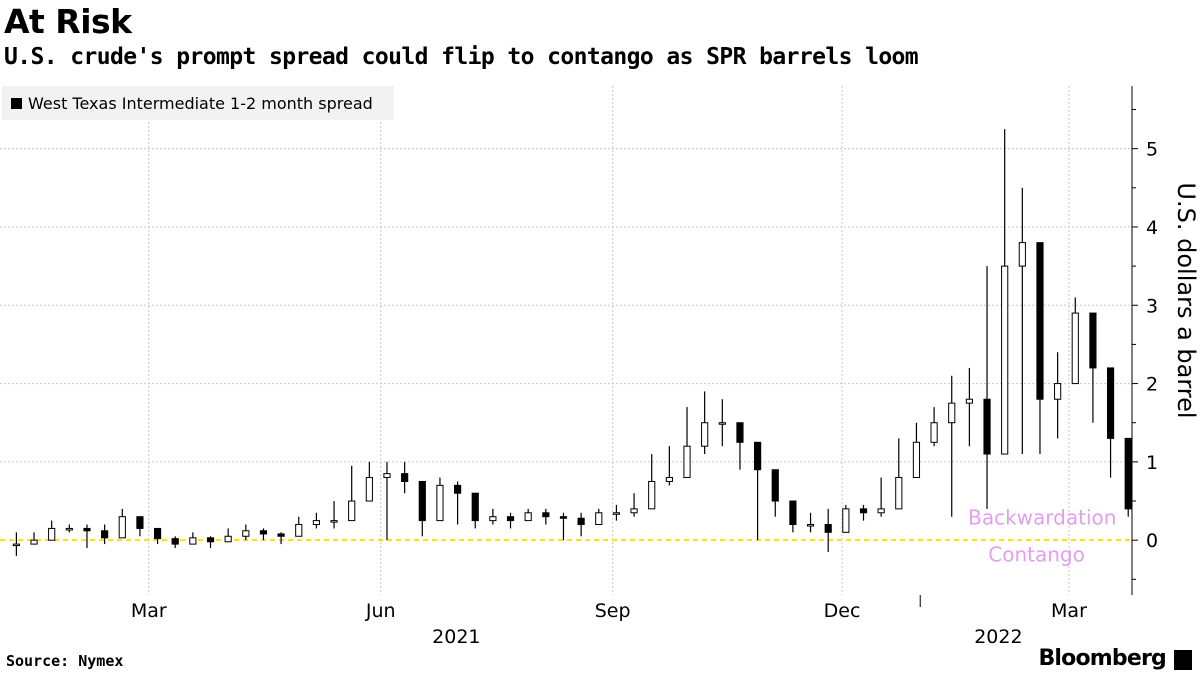 This screenshot has width=1200, height=675. I want to click on year-label: 2022, so click(998, 637).